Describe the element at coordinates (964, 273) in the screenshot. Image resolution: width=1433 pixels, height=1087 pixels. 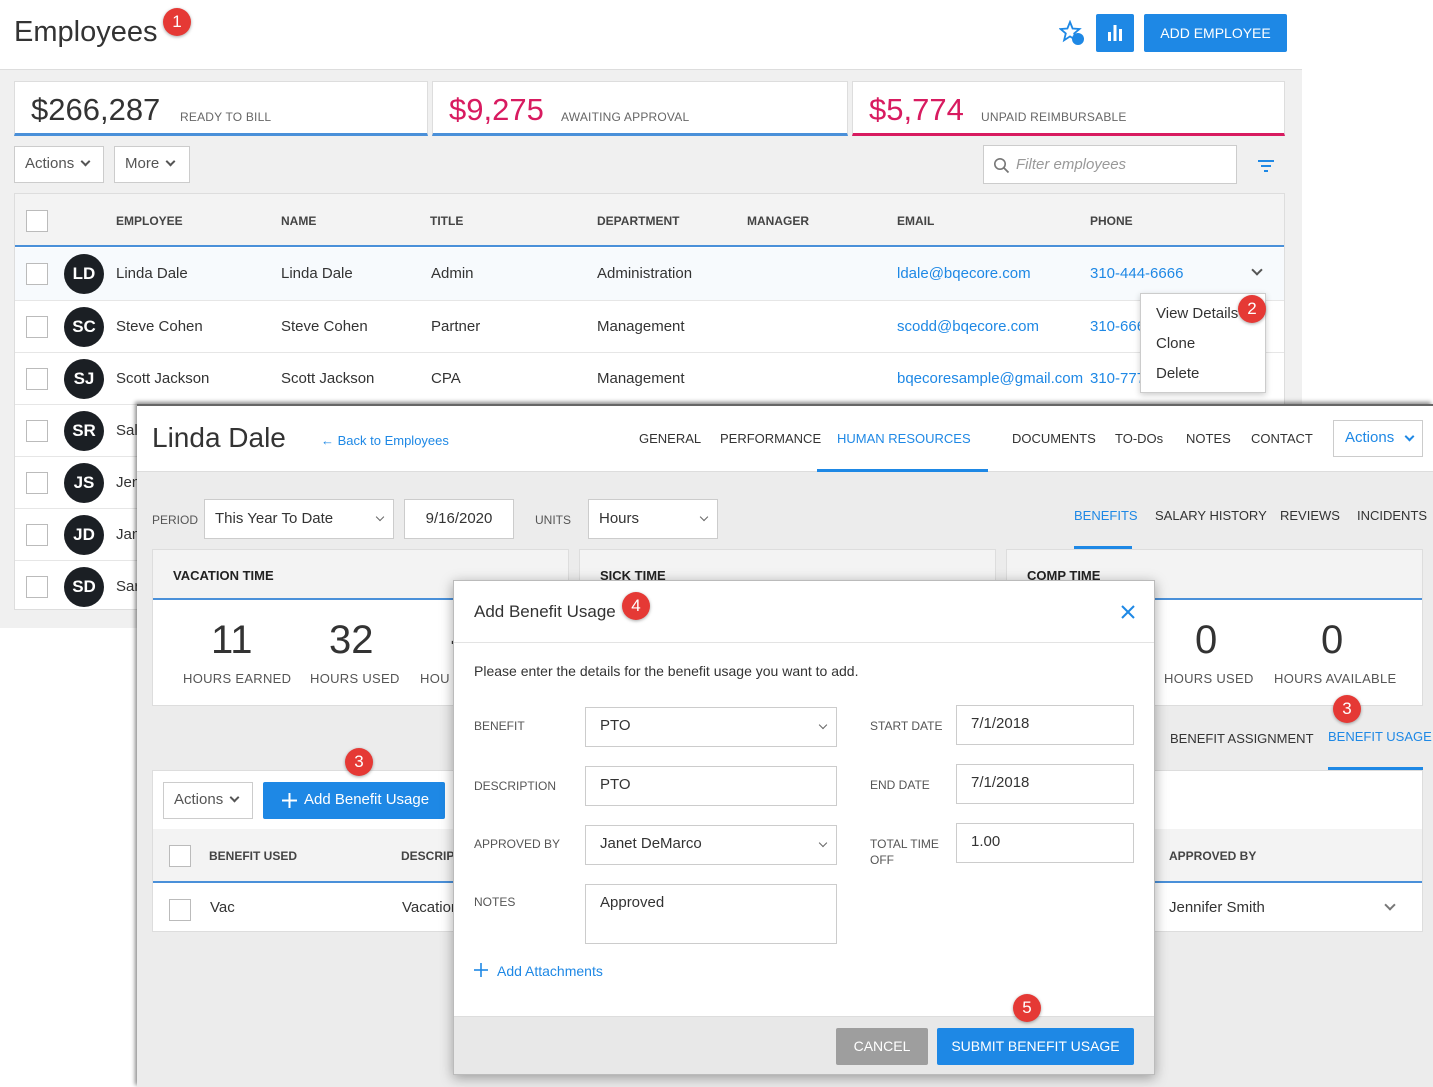
I see `email-link: ldale@bqecore.com` at that location.